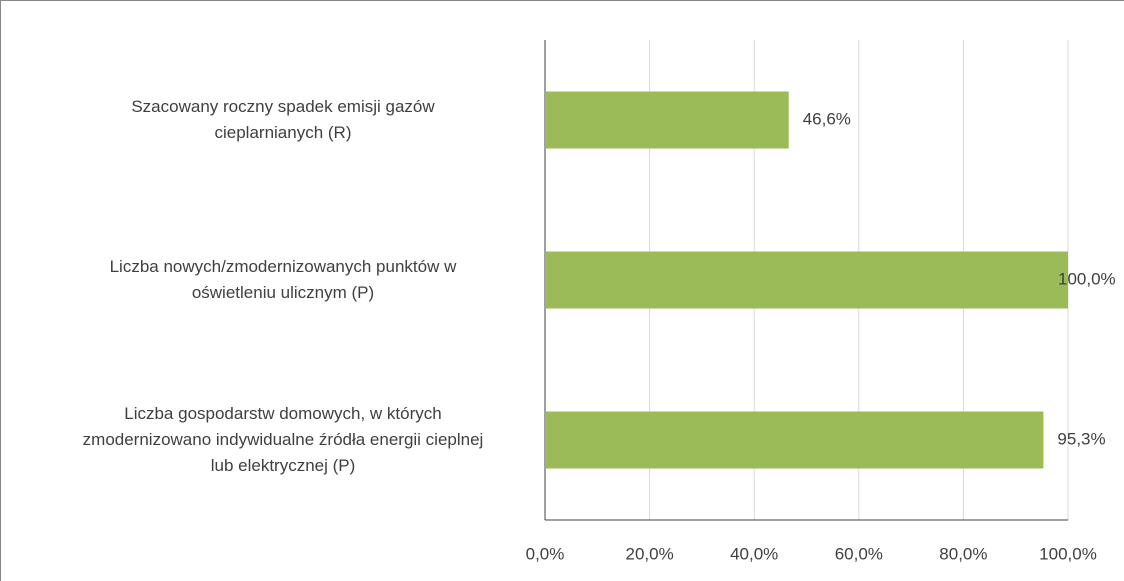  What do you see at coordinates (1081, 438) in the screenshot?
I see `value-label: 95,3%` at bounding box center [1081, 438].